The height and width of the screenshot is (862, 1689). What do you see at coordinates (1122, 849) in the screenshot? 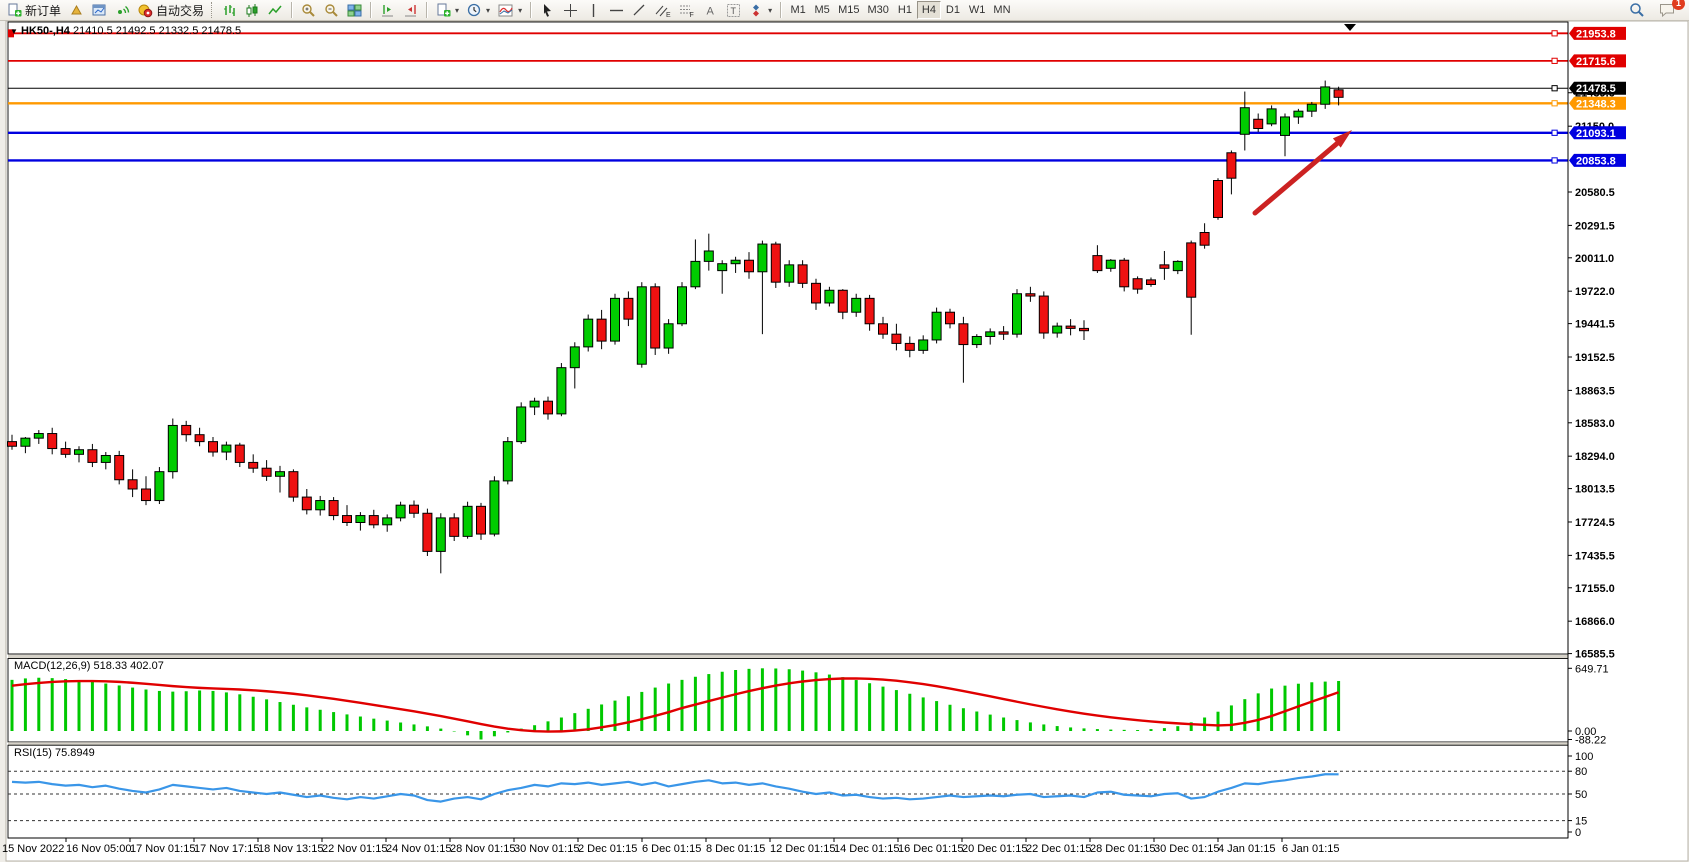
I see `svg-text: 28 Dec 01:15` at bounding box center [1122, 849].